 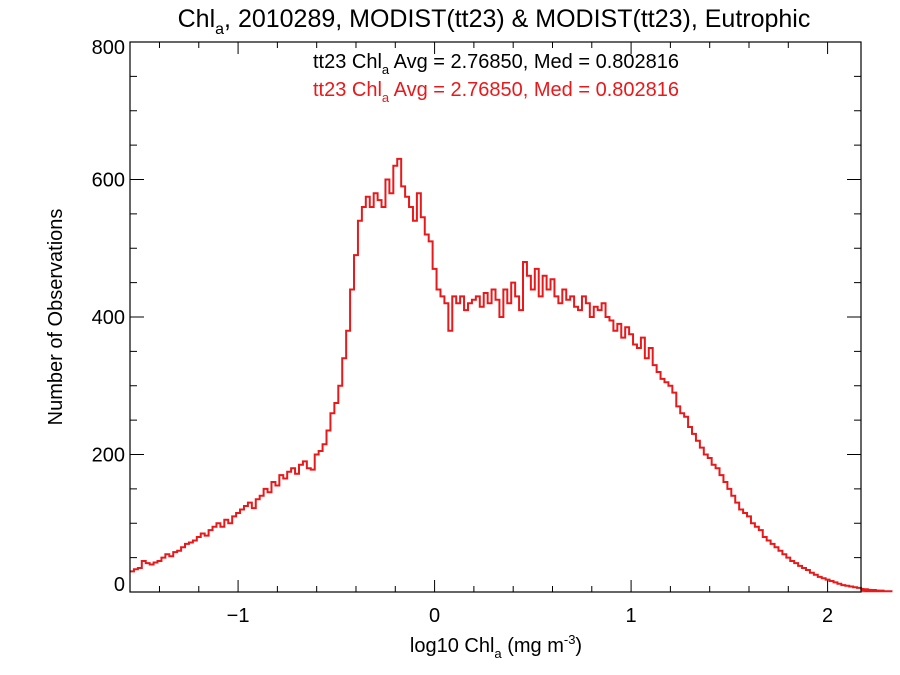 I want to click on x-axis-label-subscript: a, so click(x=498, y=653).